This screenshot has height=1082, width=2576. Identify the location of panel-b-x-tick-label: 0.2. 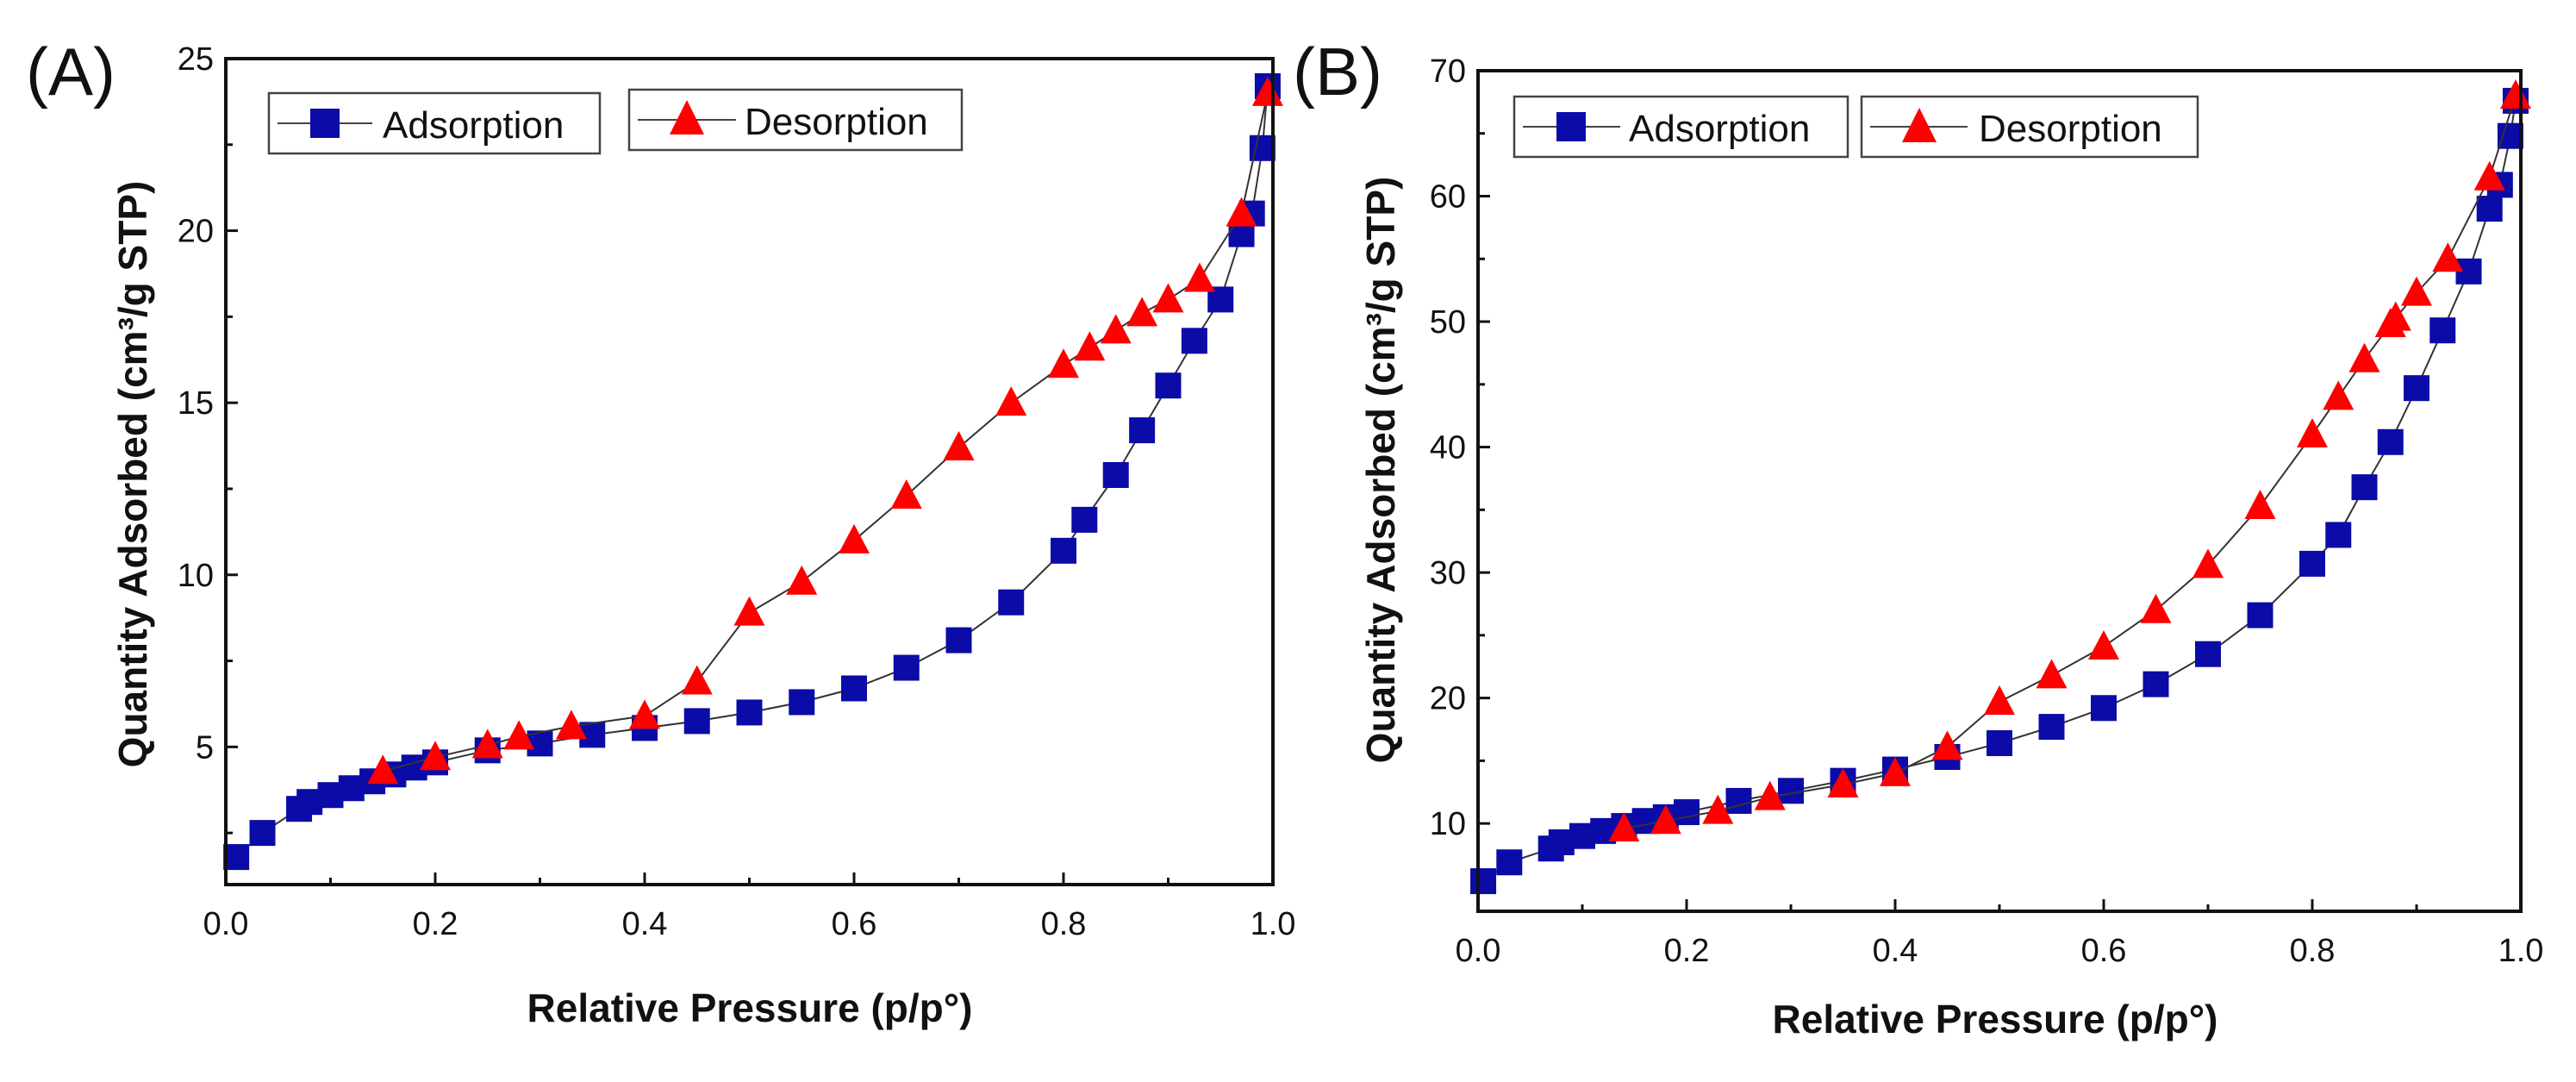
(1687, 951).